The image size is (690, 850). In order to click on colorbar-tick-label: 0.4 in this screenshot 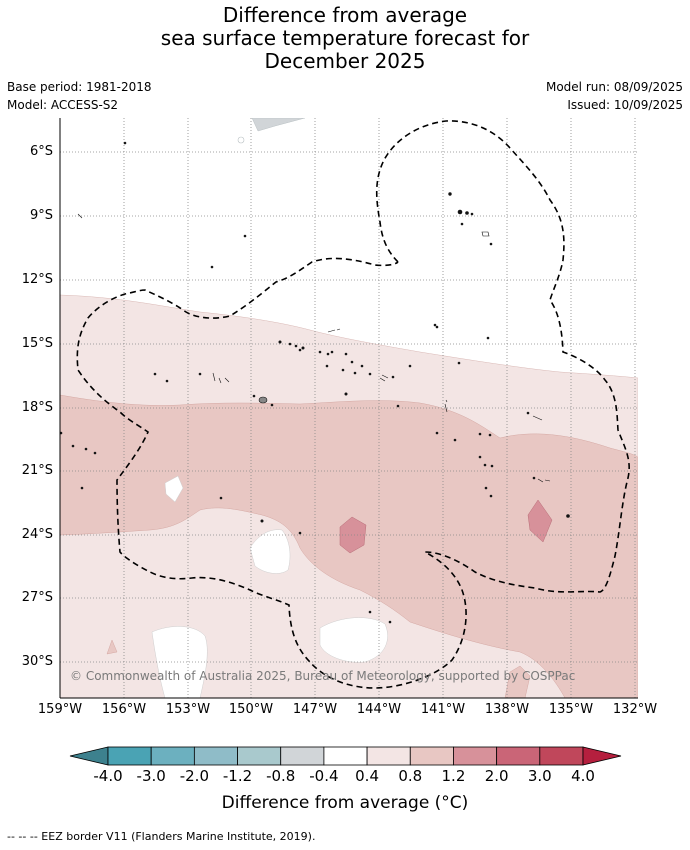, I will do `click(367, 776)`.